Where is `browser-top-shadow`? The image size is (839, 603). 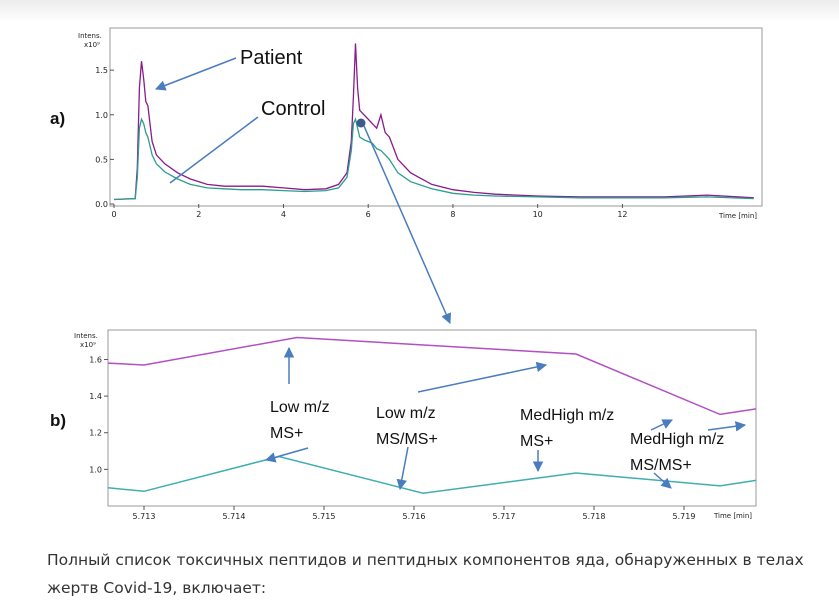
browser-top-shadow is located at coordinates (419, 11).